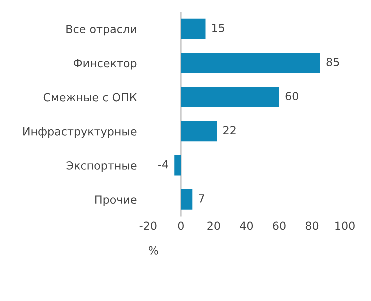 Image resolution: width=371 pixels, height=301 pixels. I want to click on y-tick-label: Все отрасли, so click(101, 30).